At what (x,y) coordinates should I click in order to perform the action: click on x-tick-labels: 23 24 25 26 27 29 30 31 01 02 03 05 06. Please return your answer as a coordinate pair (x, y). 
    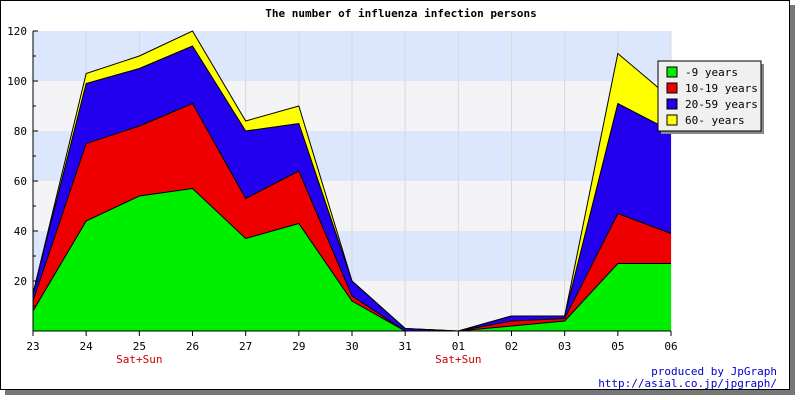
    Looking at the image, I should click on (351, 346).